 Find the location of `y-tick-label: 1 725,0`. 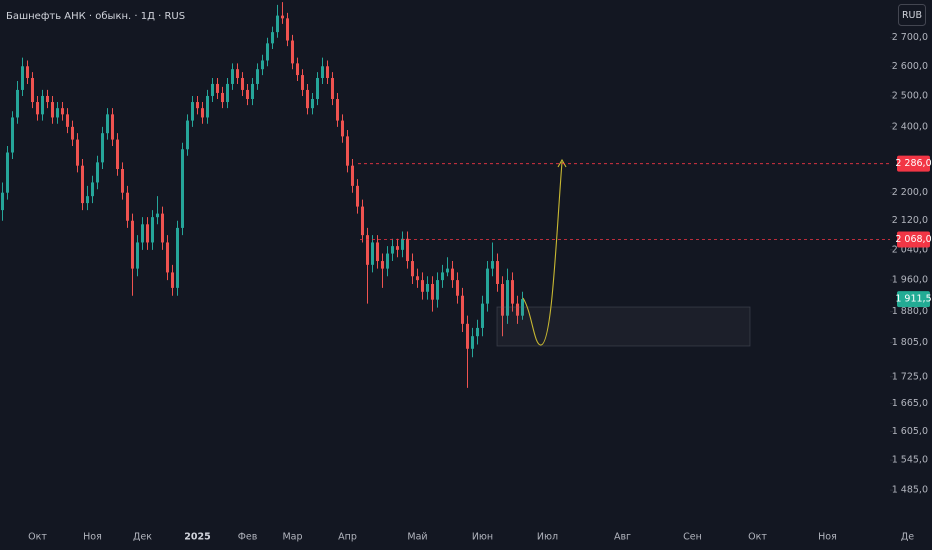

y-tick-label: 1 725,0 is located at coordinates (910, 376).